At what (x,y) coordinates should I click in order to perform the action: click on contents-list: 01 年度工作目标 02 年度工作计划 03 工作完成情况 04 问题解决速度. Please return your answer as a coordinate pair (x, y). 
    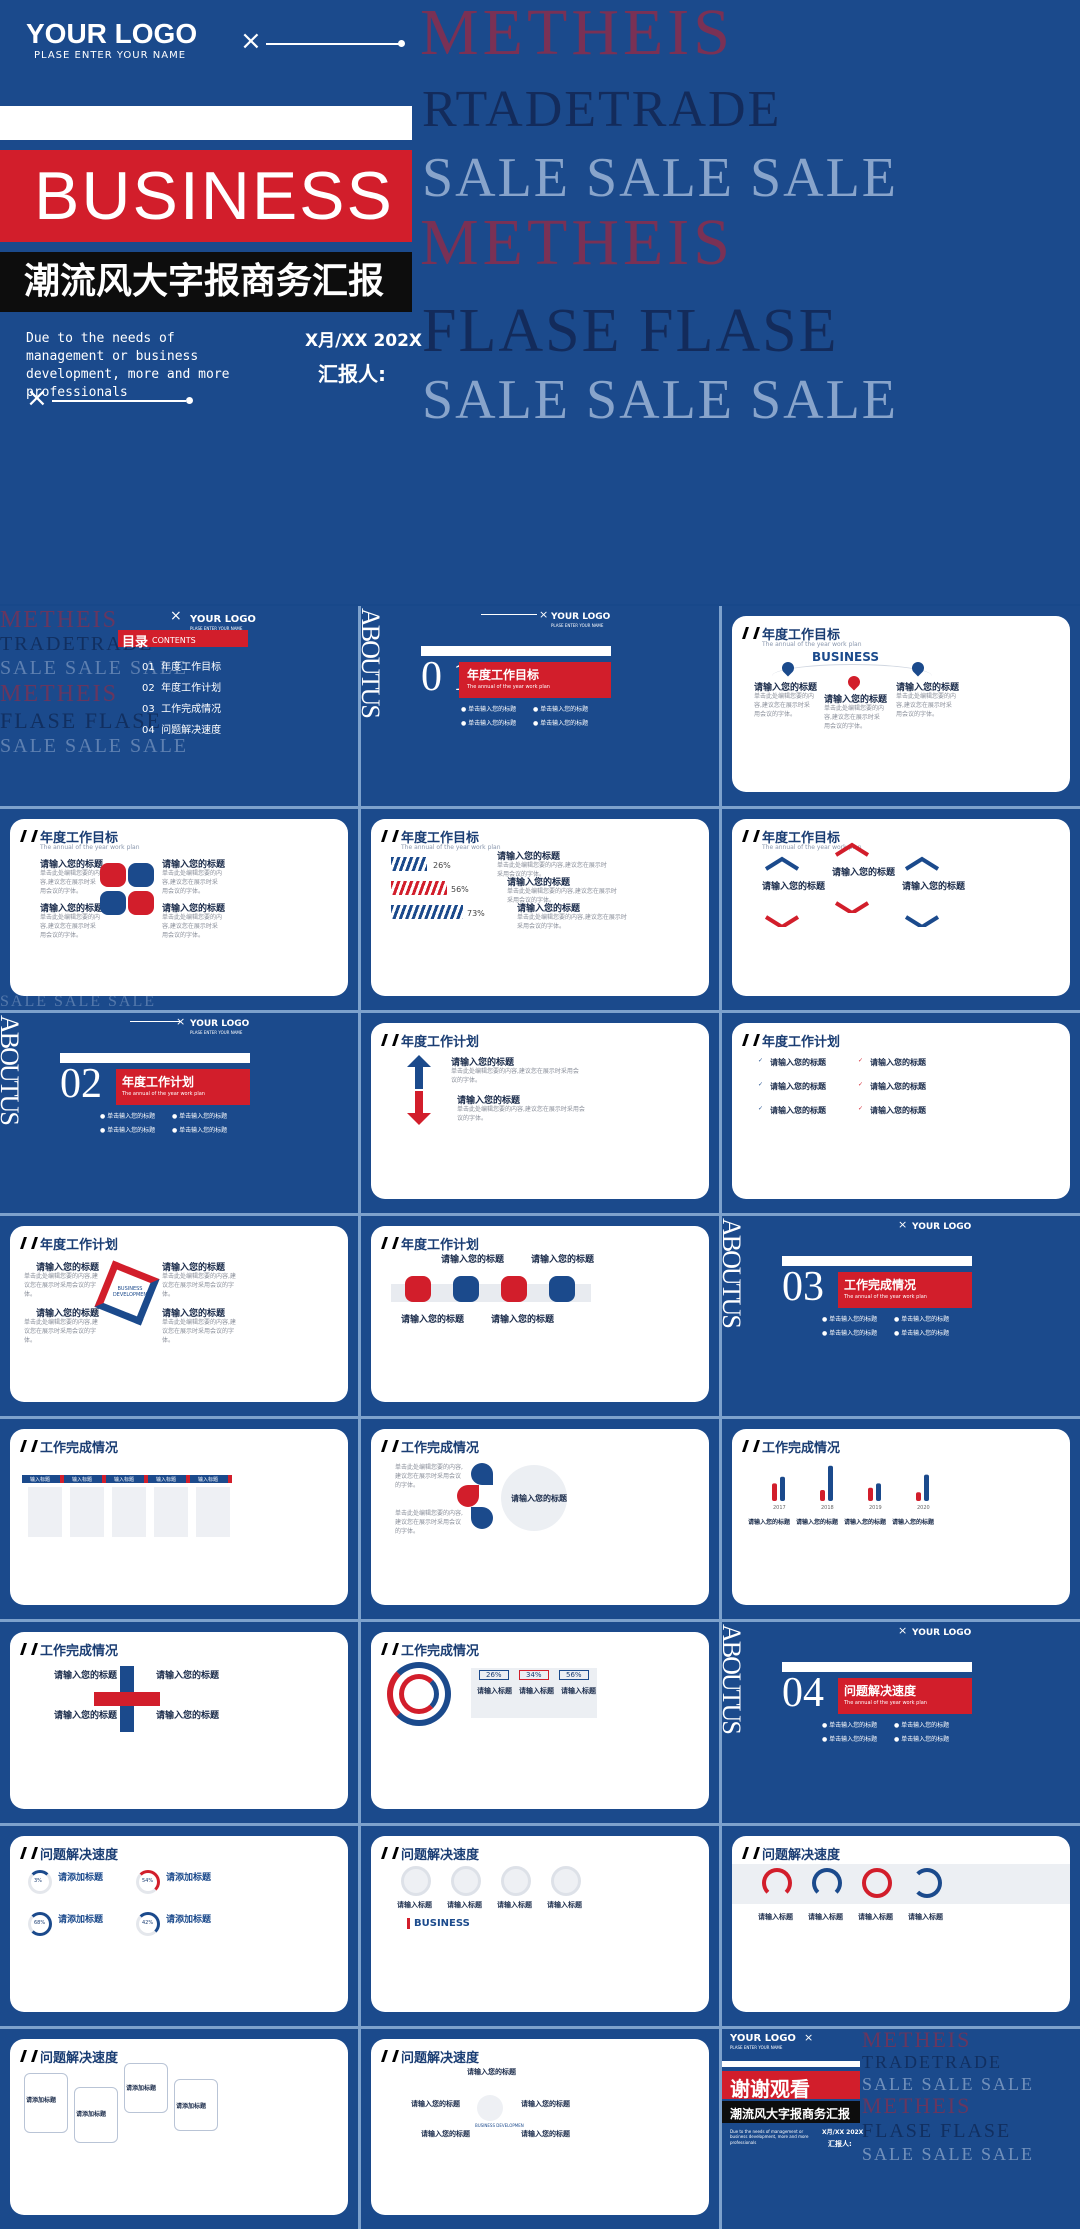
    Looking at the image, I should click on (181, 700).